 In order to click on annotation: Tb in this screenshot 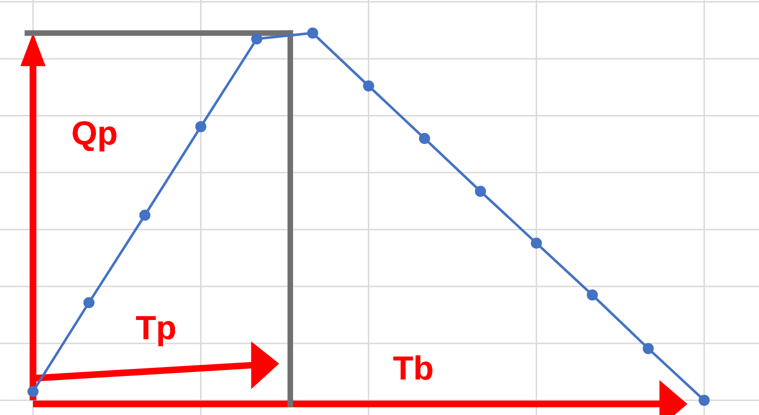, I will do `click(412, 367)`.